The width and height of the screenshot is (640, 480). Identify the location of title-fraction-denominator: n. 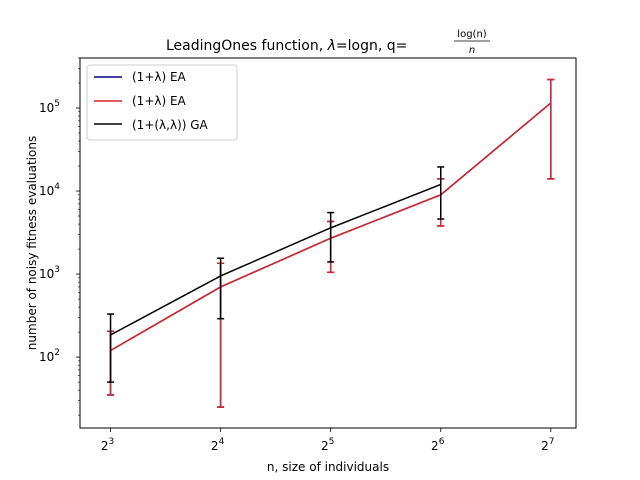
(472, 50).